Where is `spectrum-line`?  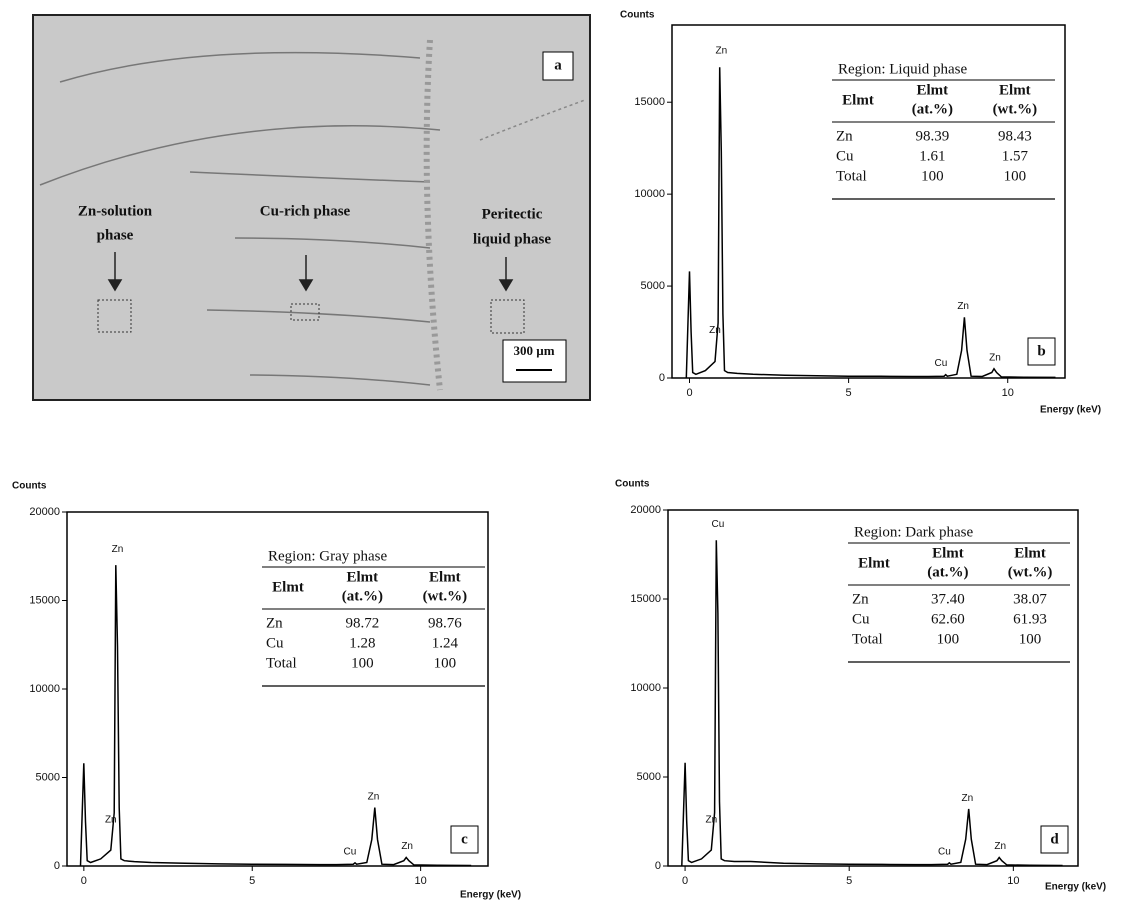
spectrum-line is located at coordinates (870, 223).